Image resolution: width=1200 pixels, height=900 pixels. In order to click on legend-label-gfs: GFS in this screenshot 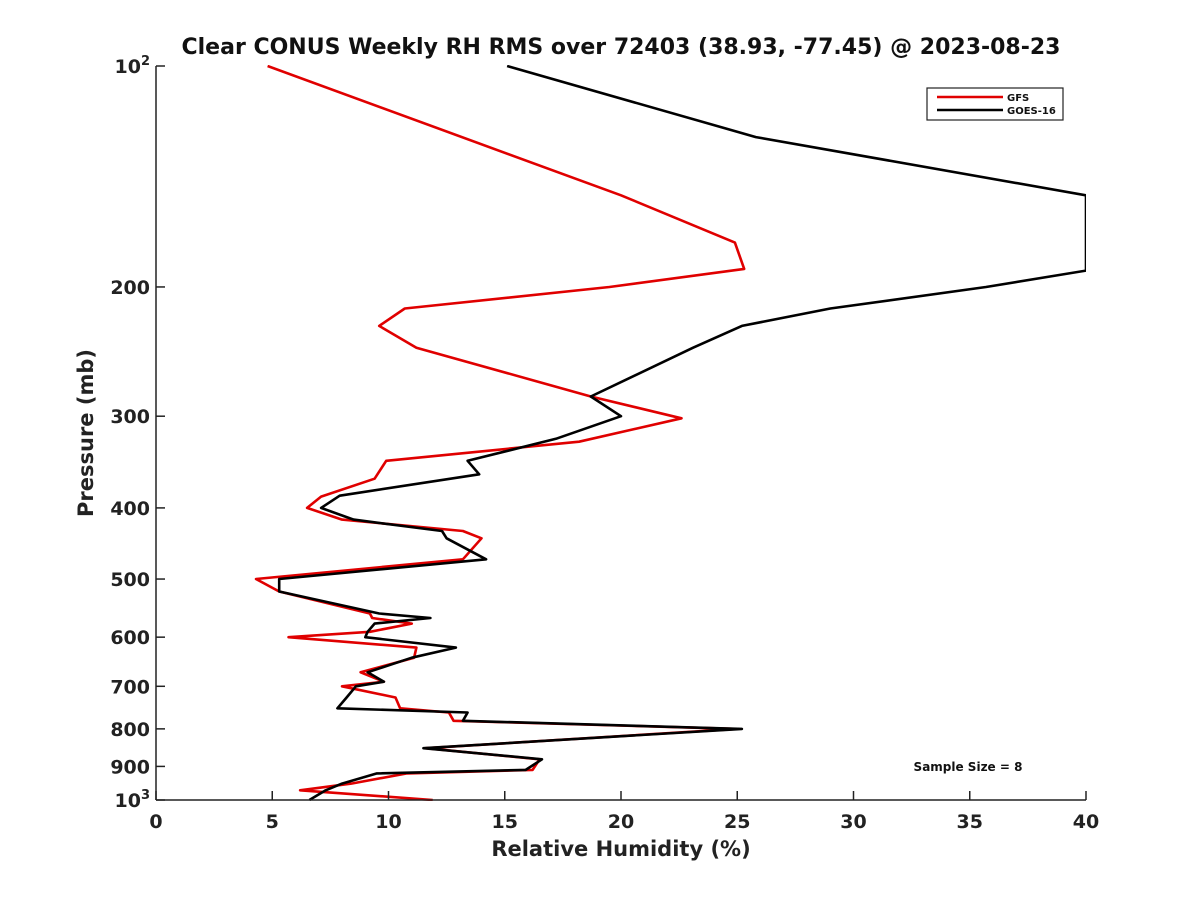, I will do `click(1018, 98)`.